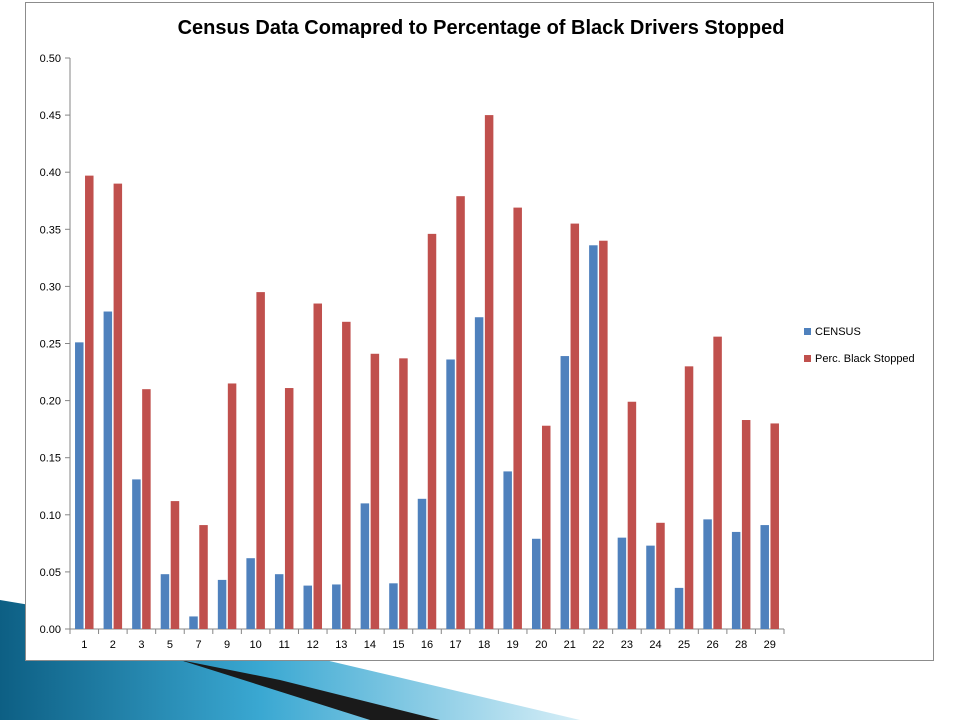 Image resolution: width=960 pixels, height=720 pixels. I want to click on x-tick-label: 5, so click(170, 645).